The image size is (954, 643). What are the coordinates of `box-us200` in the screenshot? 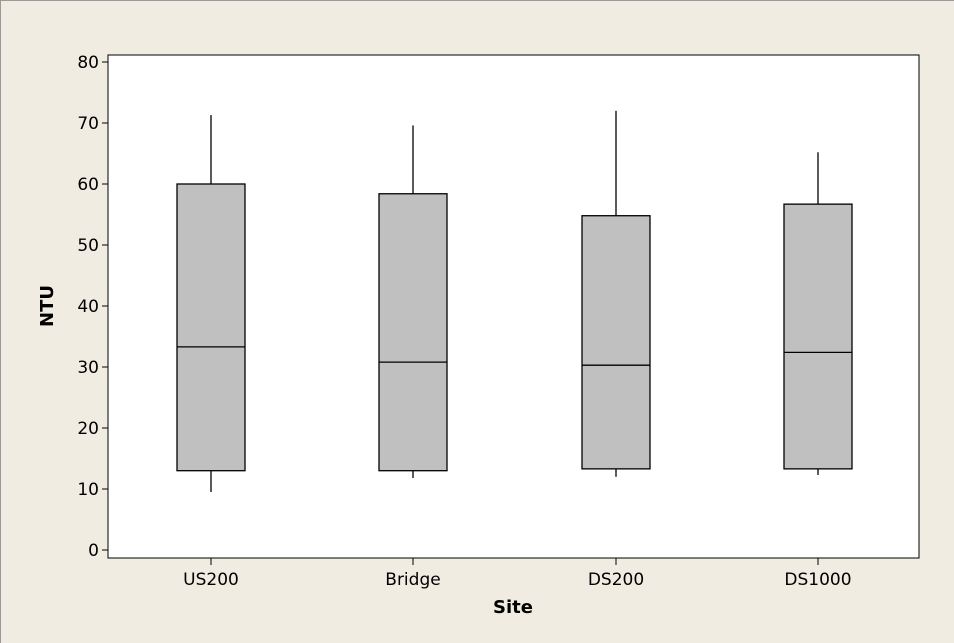 It's located at (211, 304).